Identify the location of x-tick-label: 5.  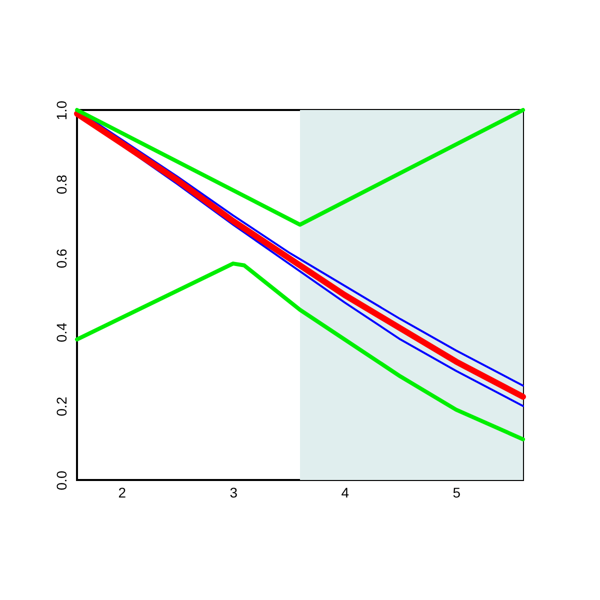
(456, 492).